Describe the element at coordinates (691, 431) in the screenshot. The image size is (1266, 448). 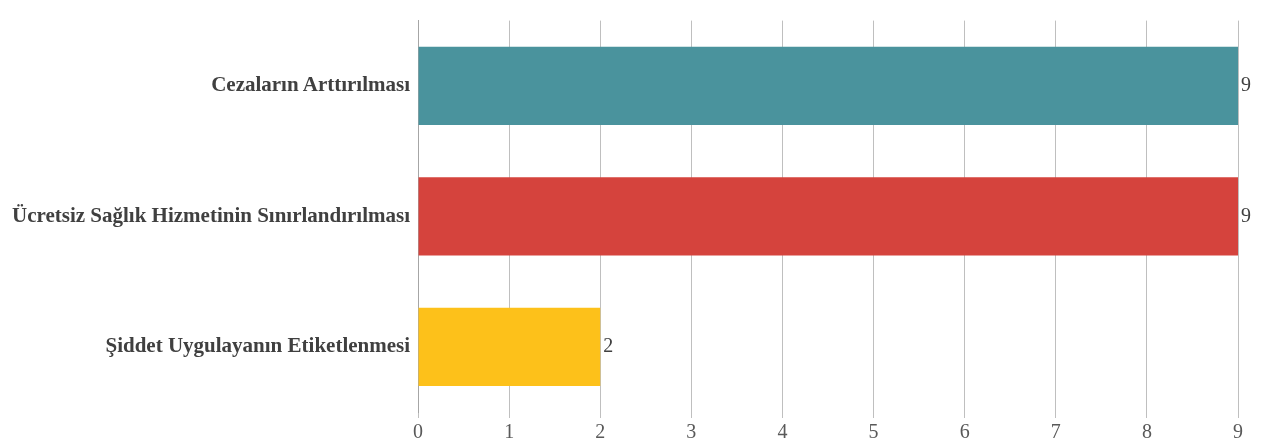
I see `x-tick-label: 3` at that location.